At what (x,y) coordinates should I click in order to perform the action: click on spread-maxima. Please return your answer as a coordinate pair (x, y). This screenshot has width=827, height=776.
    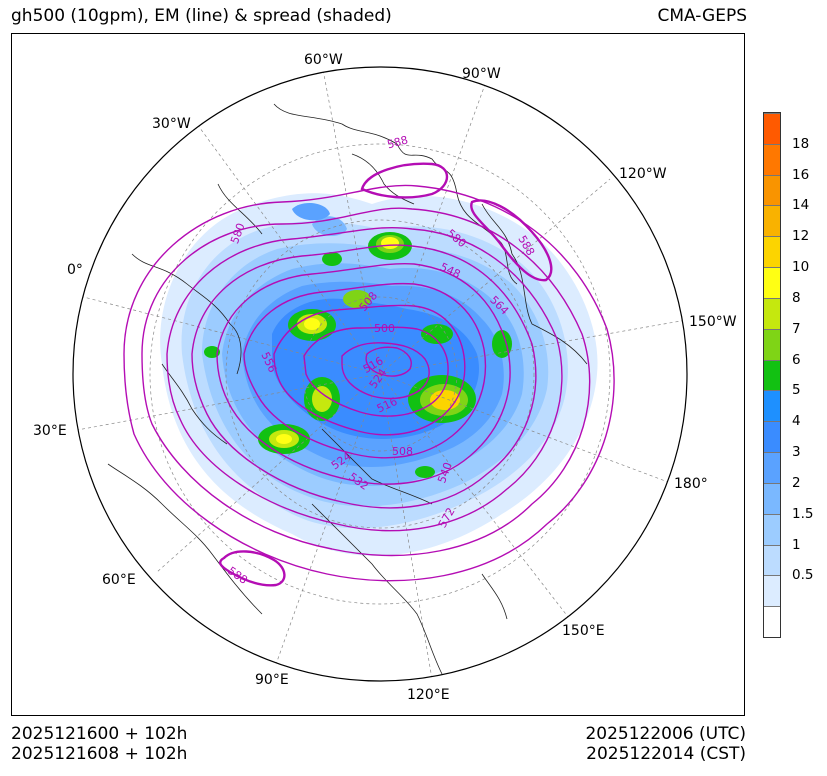
    Looking at the image, I should click on (358, 355).